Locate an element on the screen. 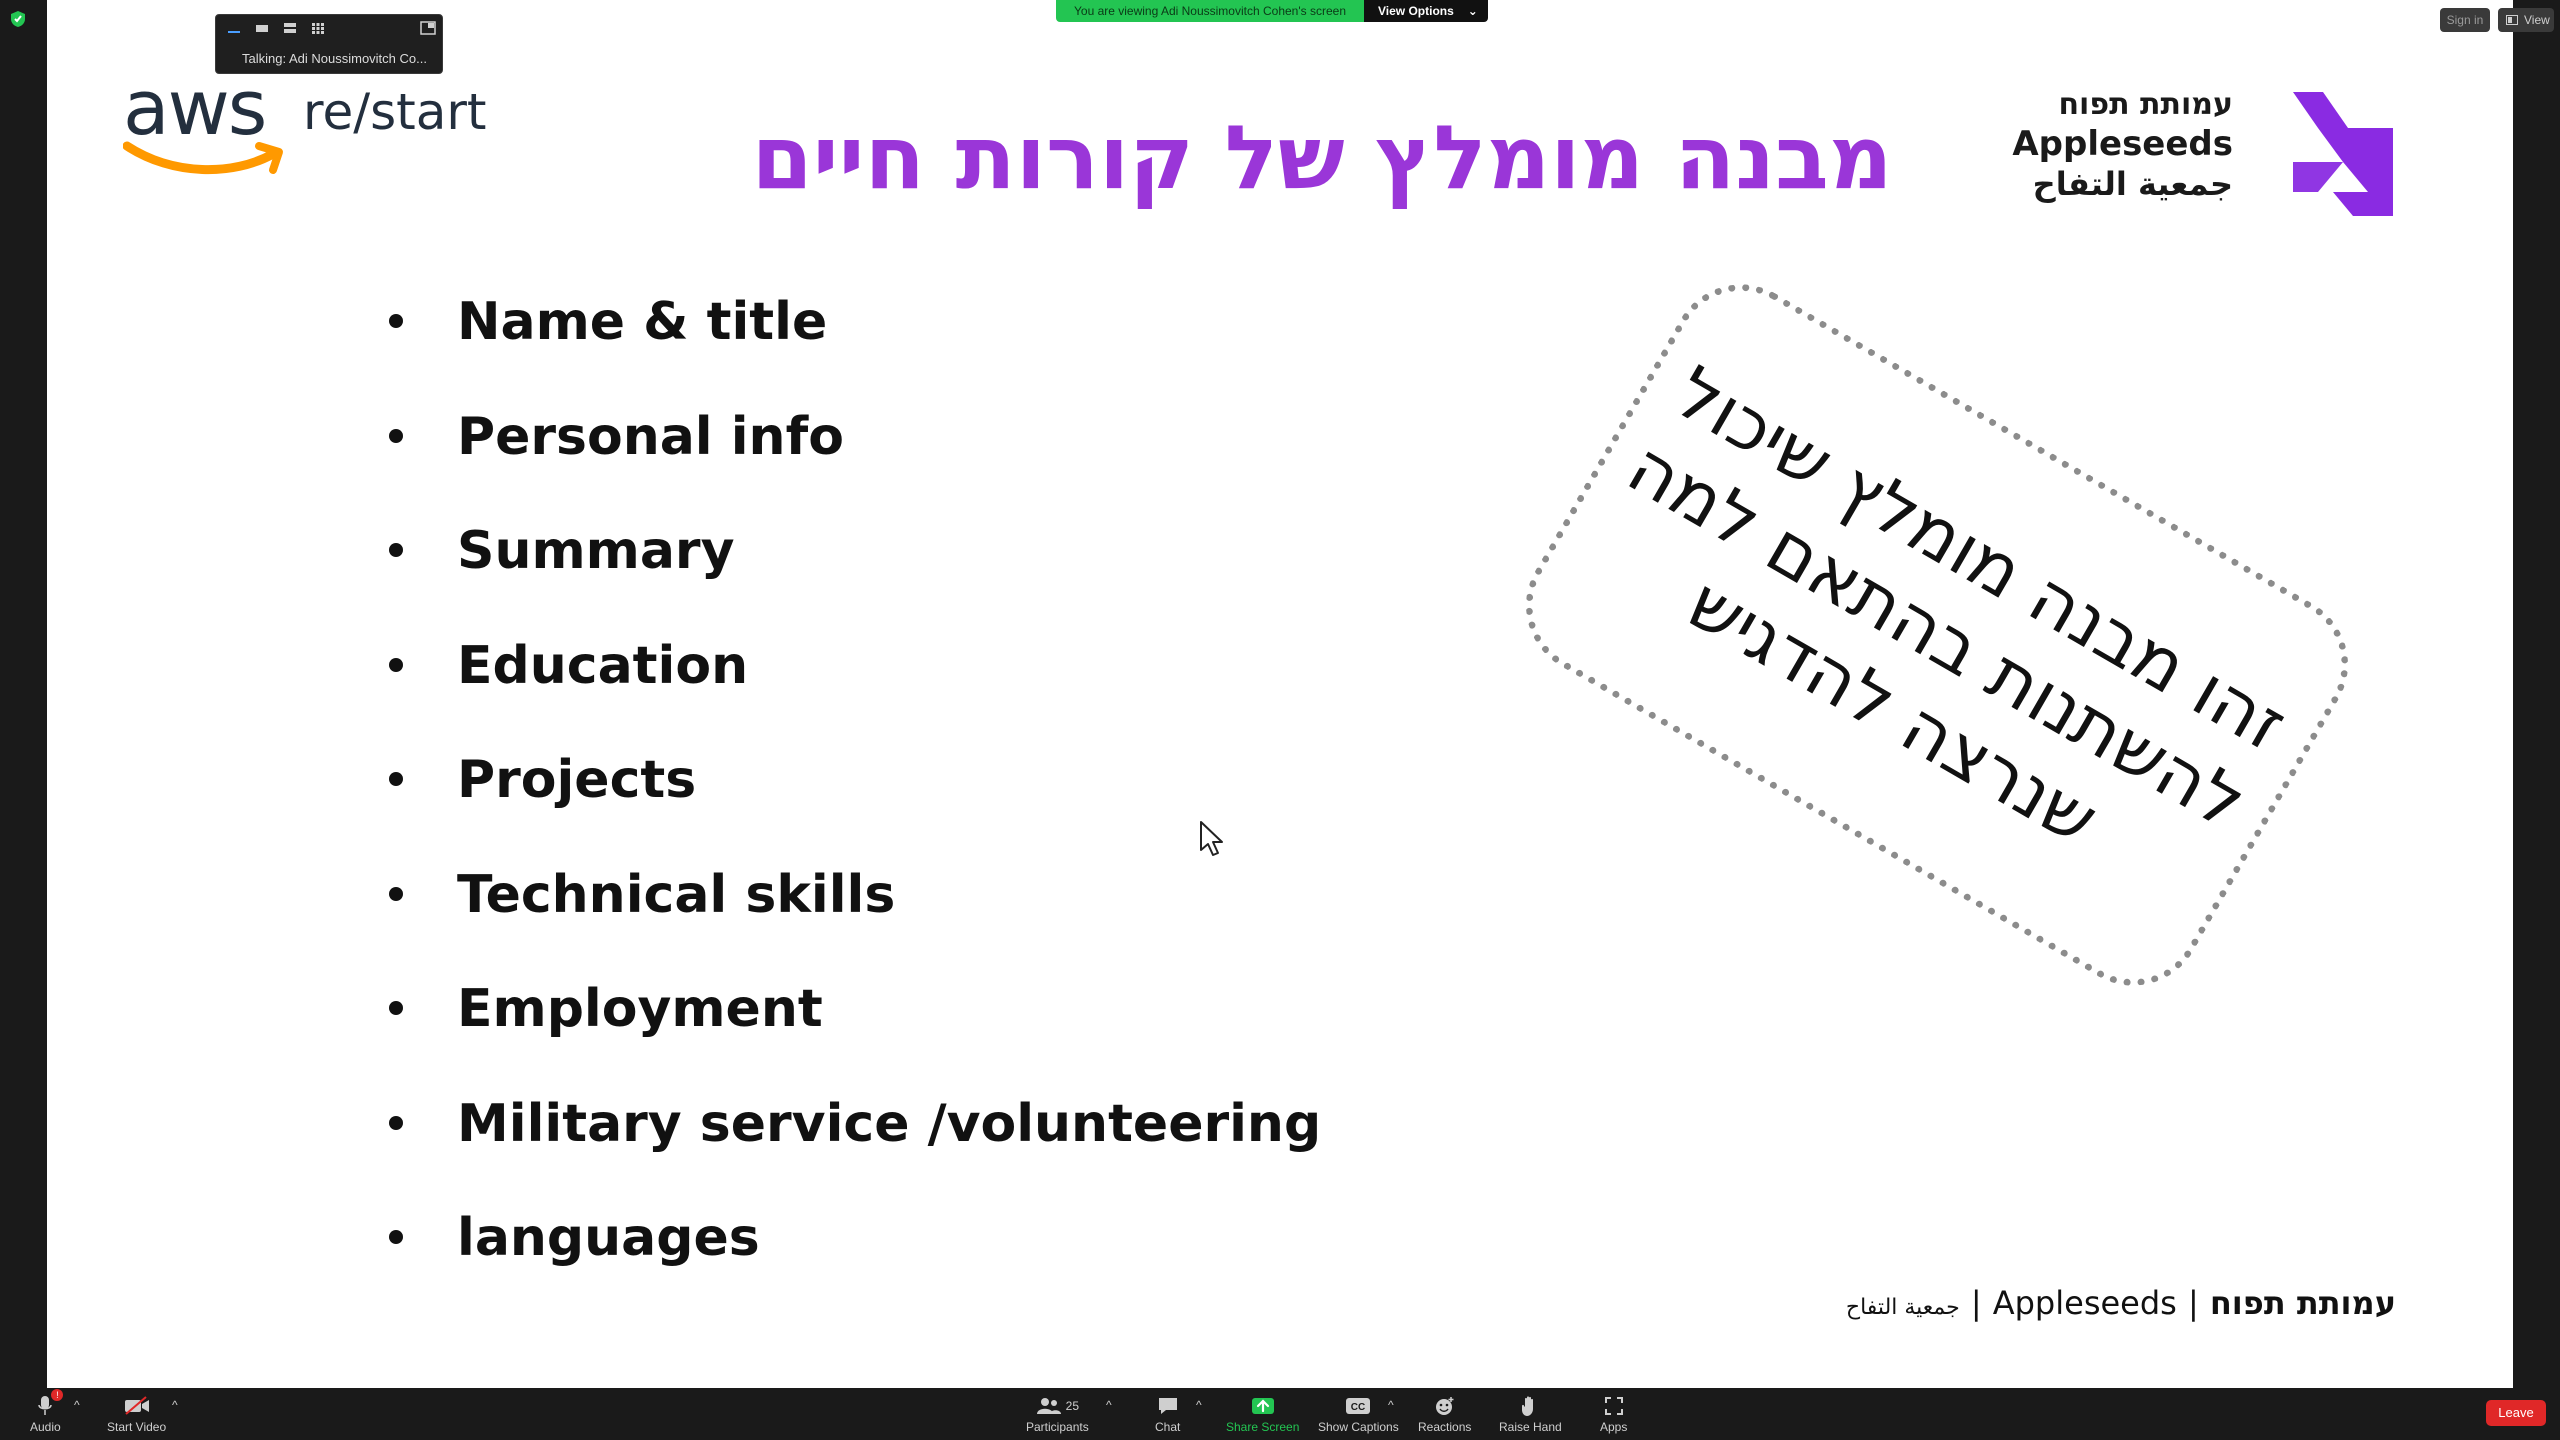 Image resolution: width=2560 pixels, height=1440 pixels. chat-icon is located at coordinates (1168, 1406).